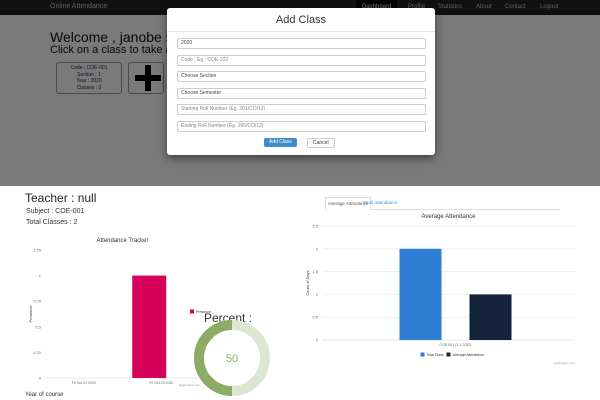  Describe the element at coordinates (301, 43) in the screenshot. I see `select: 2020` at that location.